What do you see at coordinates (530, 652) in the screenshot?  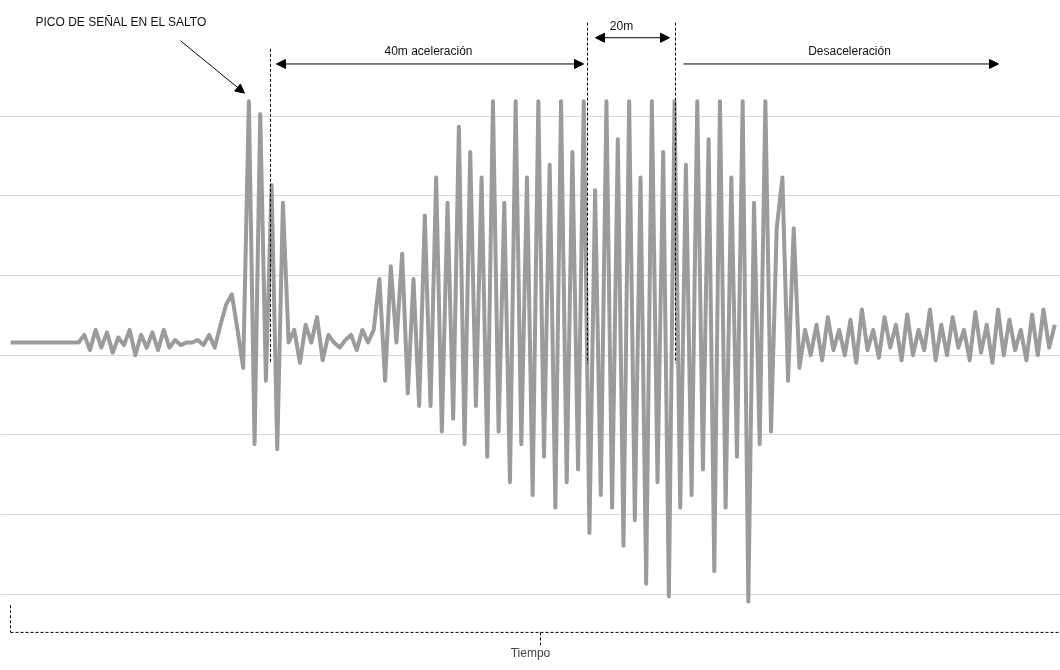 I see `x-axis-title: Tiempo` at bounding box center [530, 652].